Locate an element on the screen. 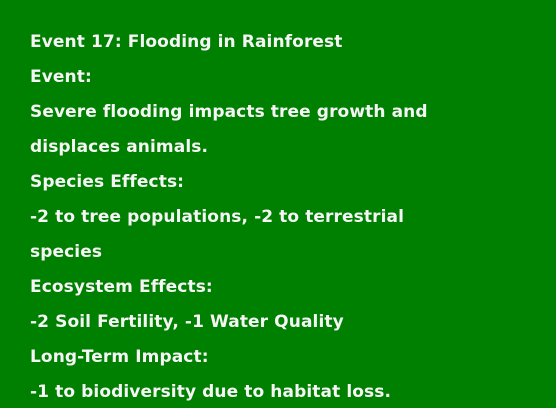 This screenshot has height=410, width=556. event-description-line-2: displaces animals. is located at coordinates (119, 147).